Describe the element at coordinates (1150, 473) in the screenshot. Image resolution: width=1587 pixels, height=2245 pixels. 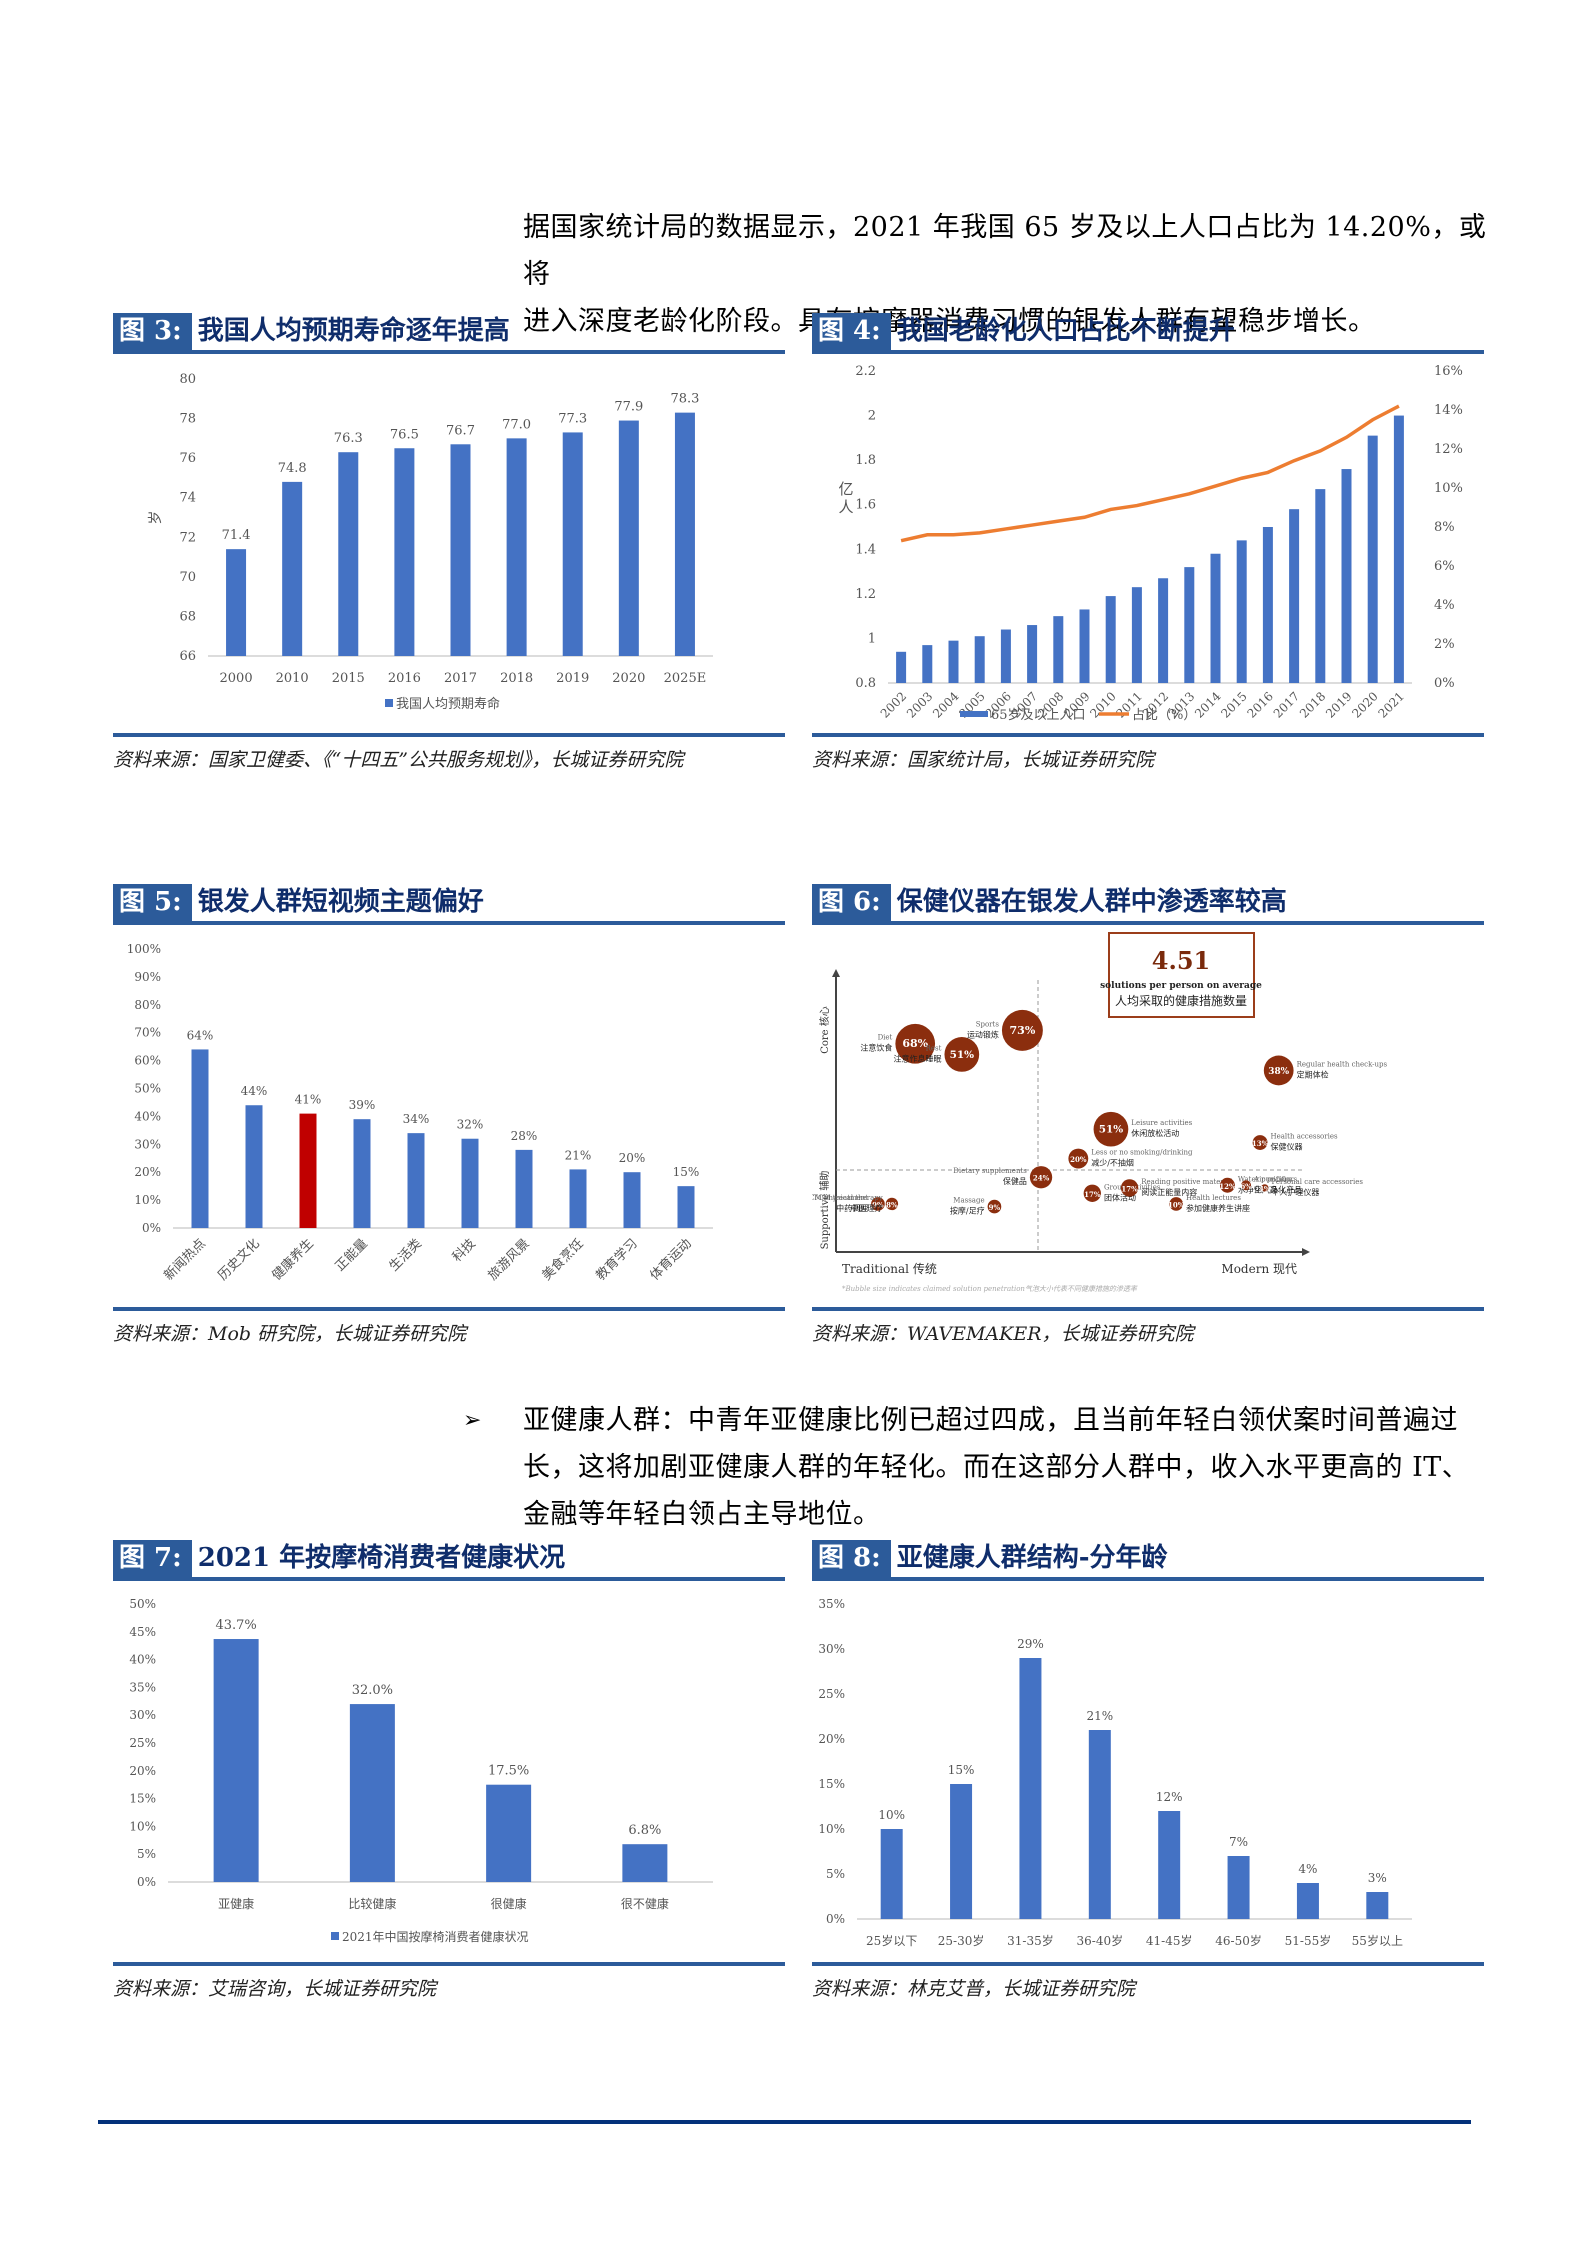
I see `share-line` at that location.